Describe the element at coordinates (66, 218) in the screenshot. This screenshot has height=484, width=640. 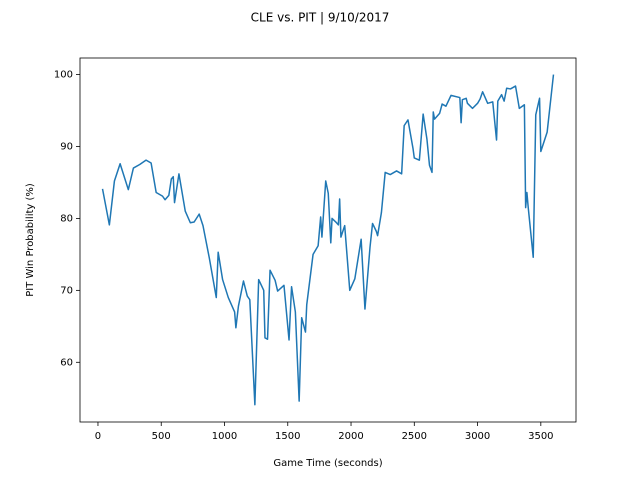
I see `y-tick-label: 80` at that location.